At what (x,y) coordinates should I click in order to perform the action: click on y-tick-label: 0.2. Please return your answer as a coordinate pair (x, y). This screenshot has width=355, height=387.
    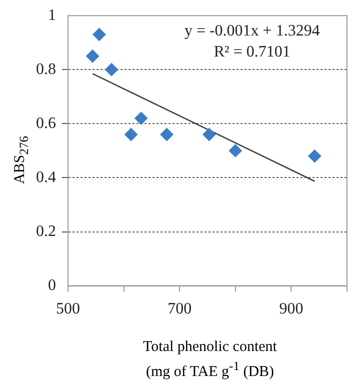
    Looking at the image, I should click on (46, 231).